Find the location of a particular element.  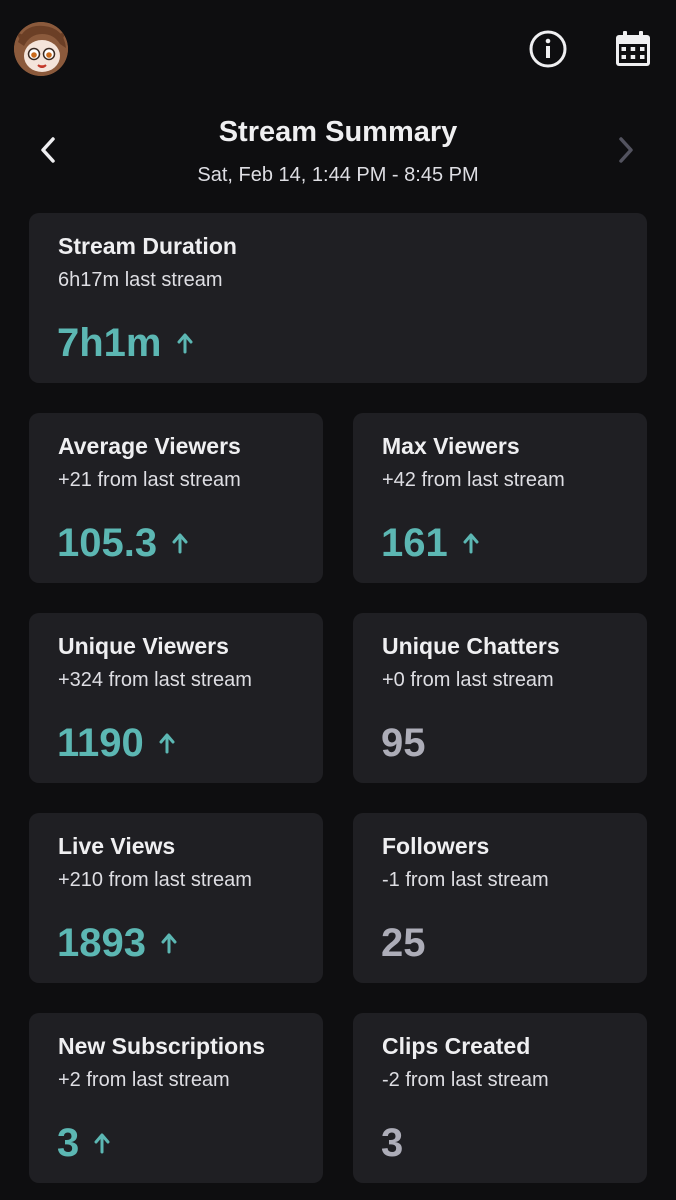

stat-value-text: 105.3 is located at coordinates (107, 543).